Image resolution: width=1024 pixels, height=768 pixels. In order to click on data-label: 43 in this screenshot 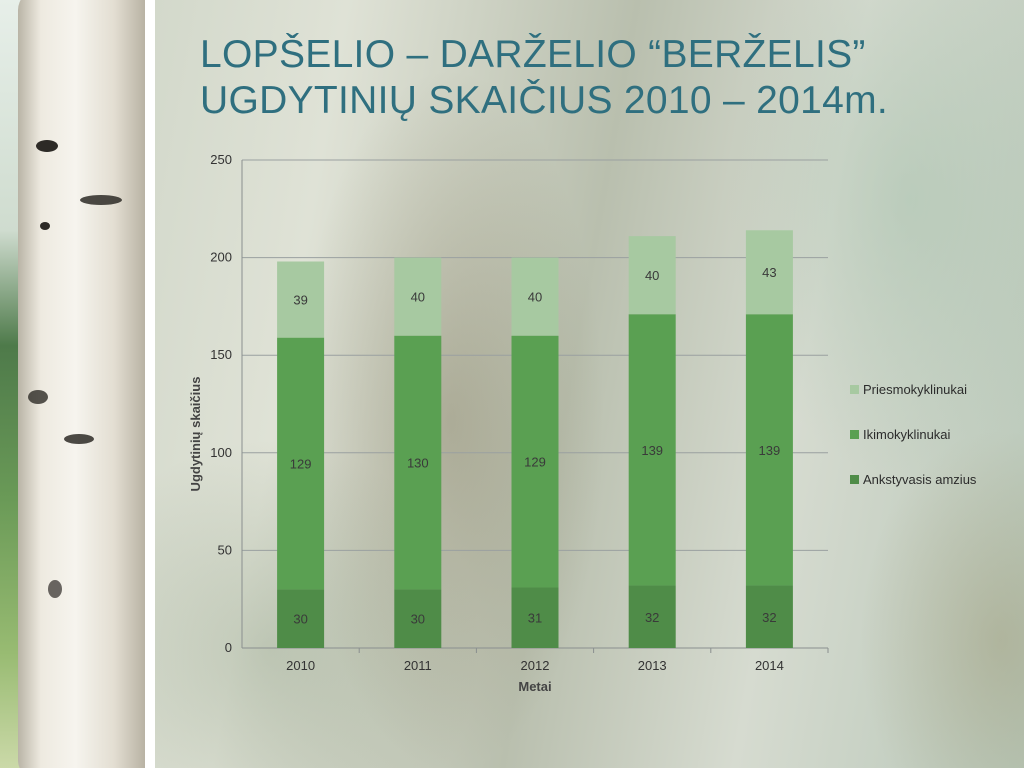, I will do `click(769, 272)`.